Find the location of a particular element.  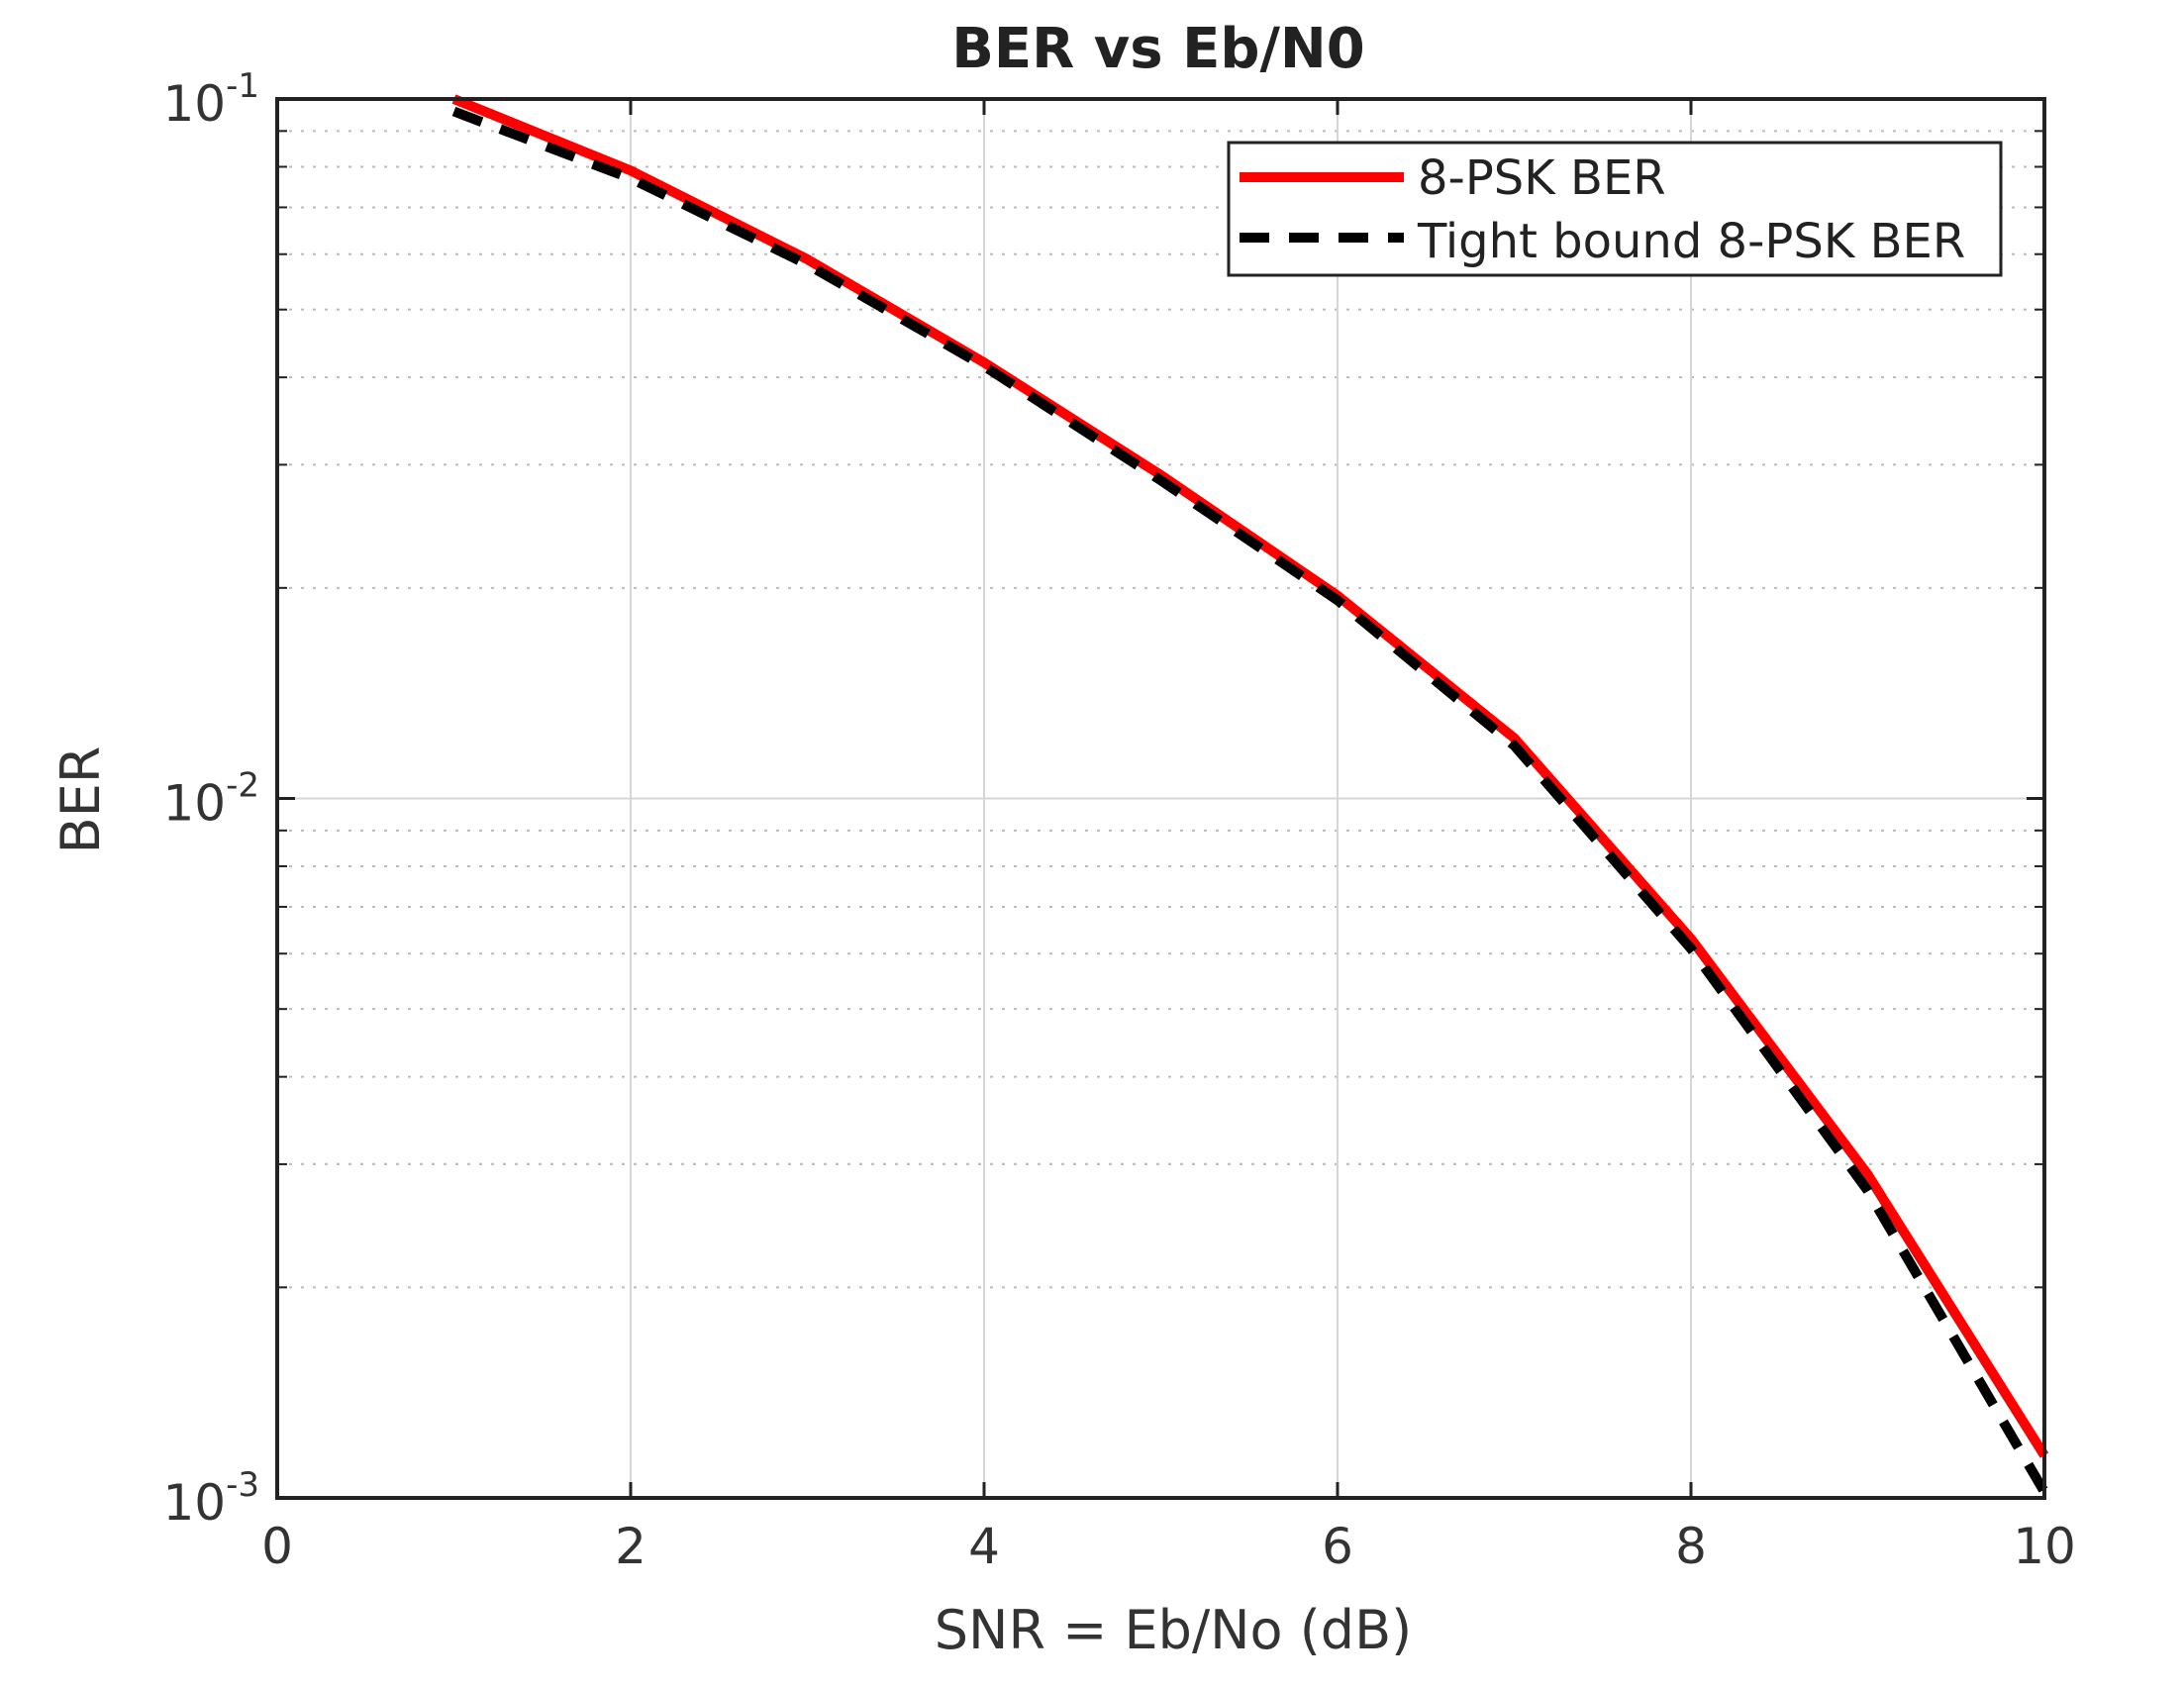

x-tick-label: 2 is located at coordinates (630, 1546).